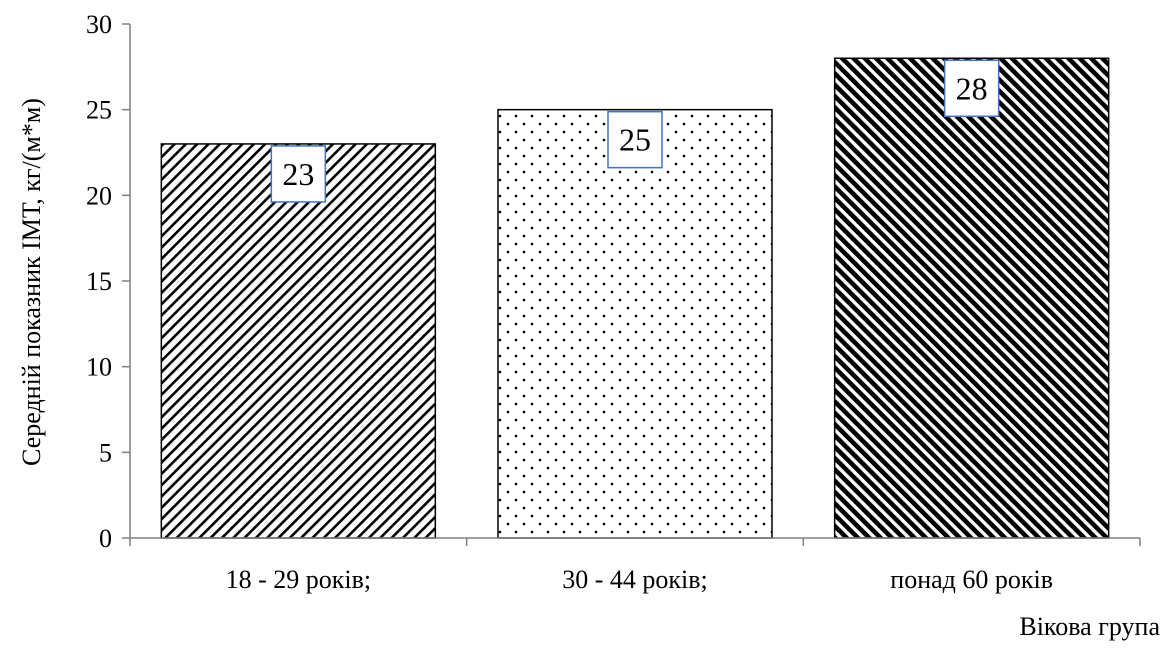 The width and height of the screenshot is (1171, 650). Describe the element at coordinates (99, 195) in the screenshot. I see `y-tick-label: 20` at that location.